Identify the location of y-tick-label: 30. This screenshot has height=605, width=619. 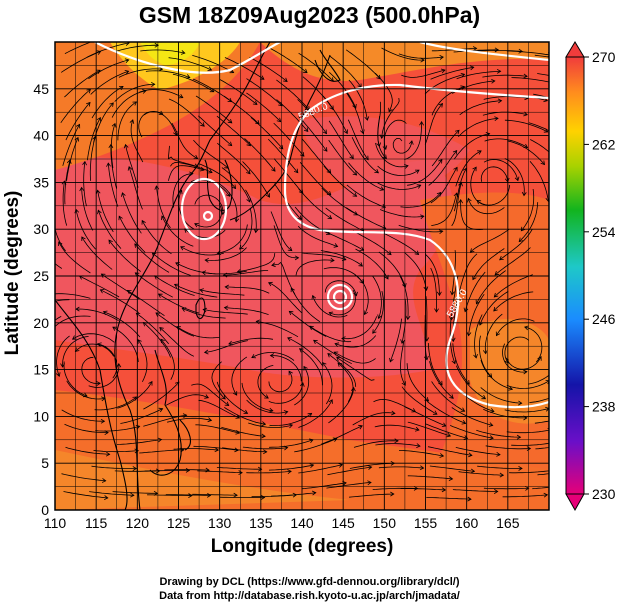
(41, 229).